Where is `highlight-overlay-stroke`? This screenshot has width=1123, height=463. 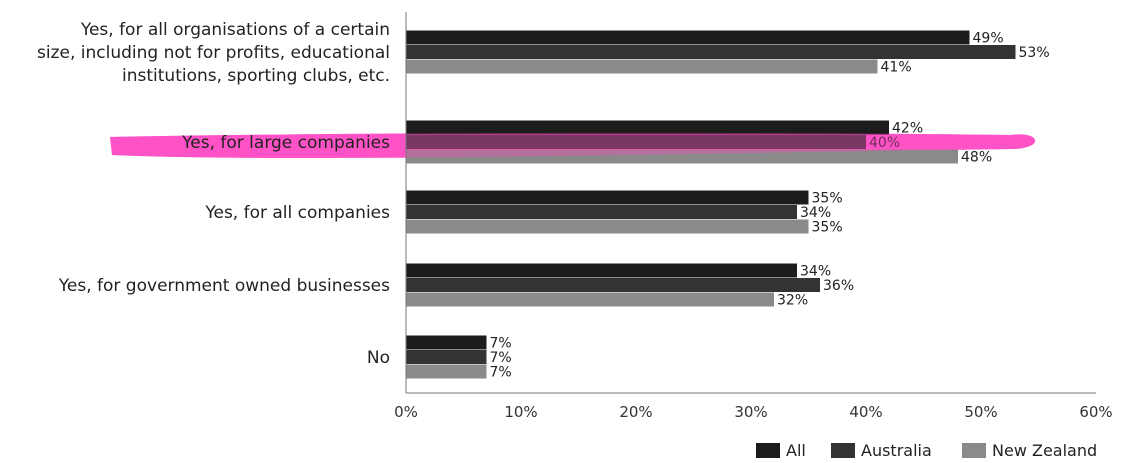 highlight-overlay-stroke is located at coordinates (573, 145).